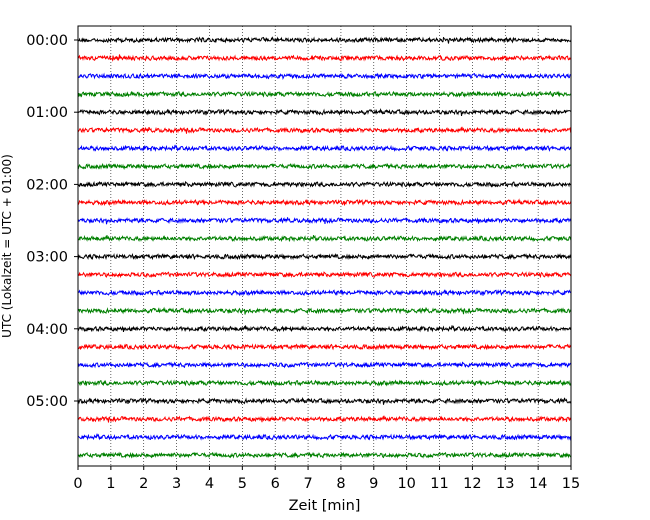 The height and width of the screenshot is (520, 650). I want to click on x-axis-title: Zeit [min], so click(325, 506).